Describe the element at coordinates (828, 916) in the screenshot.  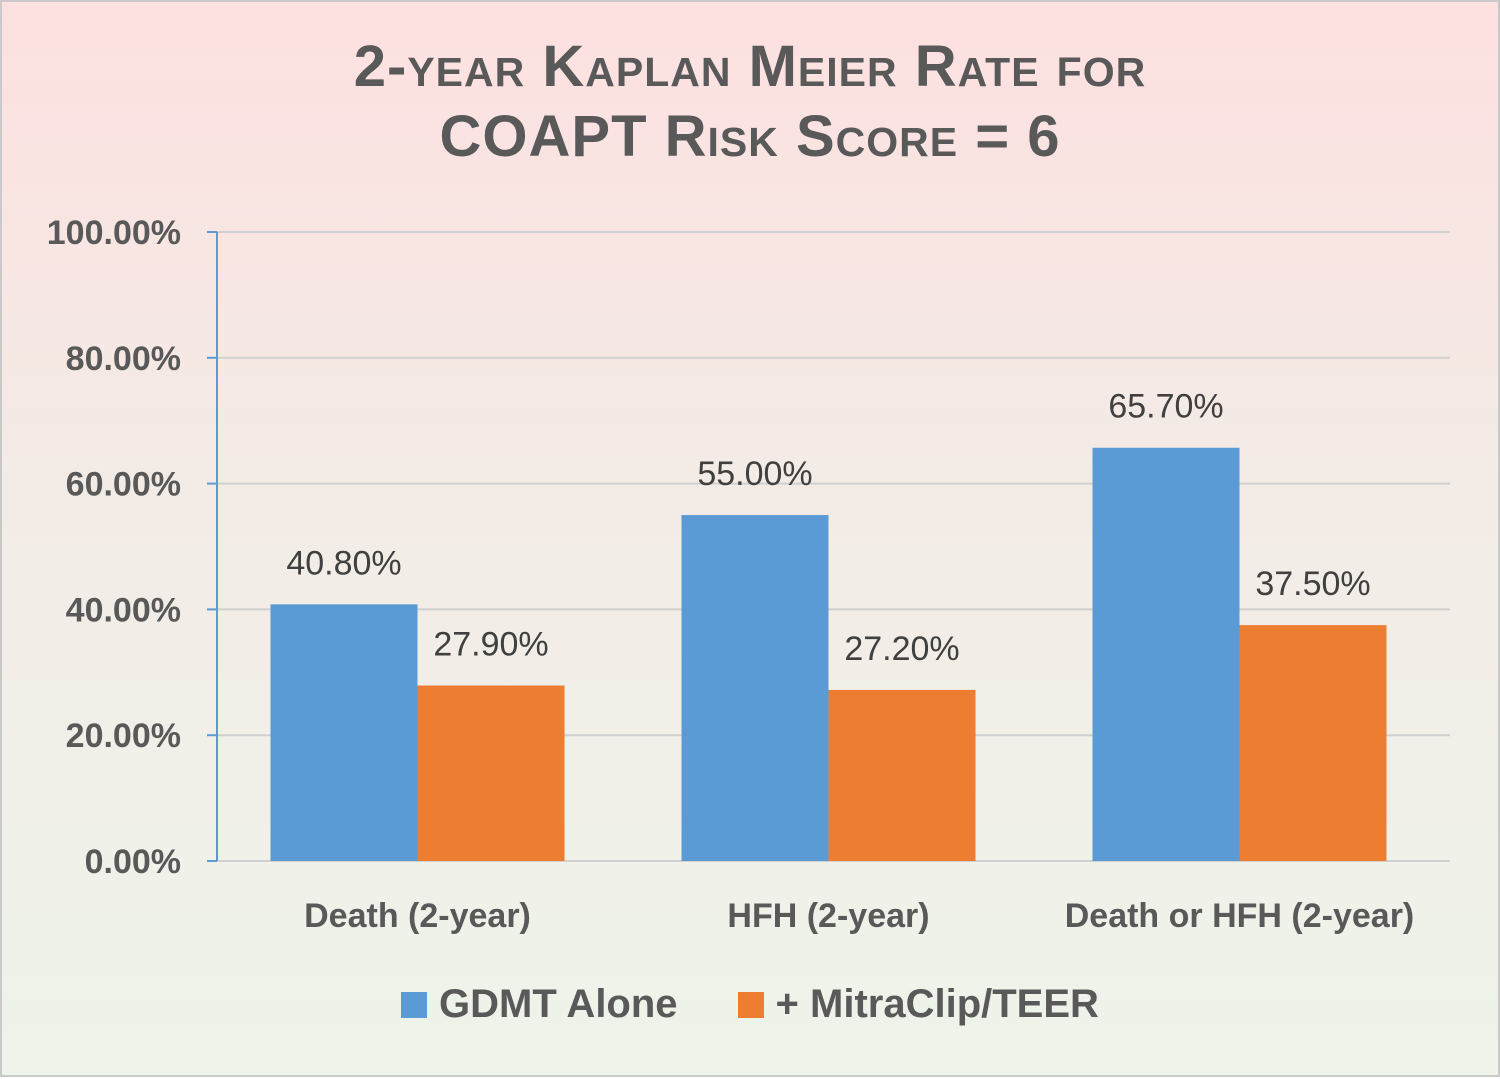
I see `x-category-label: HFH (2-year)` at that location.